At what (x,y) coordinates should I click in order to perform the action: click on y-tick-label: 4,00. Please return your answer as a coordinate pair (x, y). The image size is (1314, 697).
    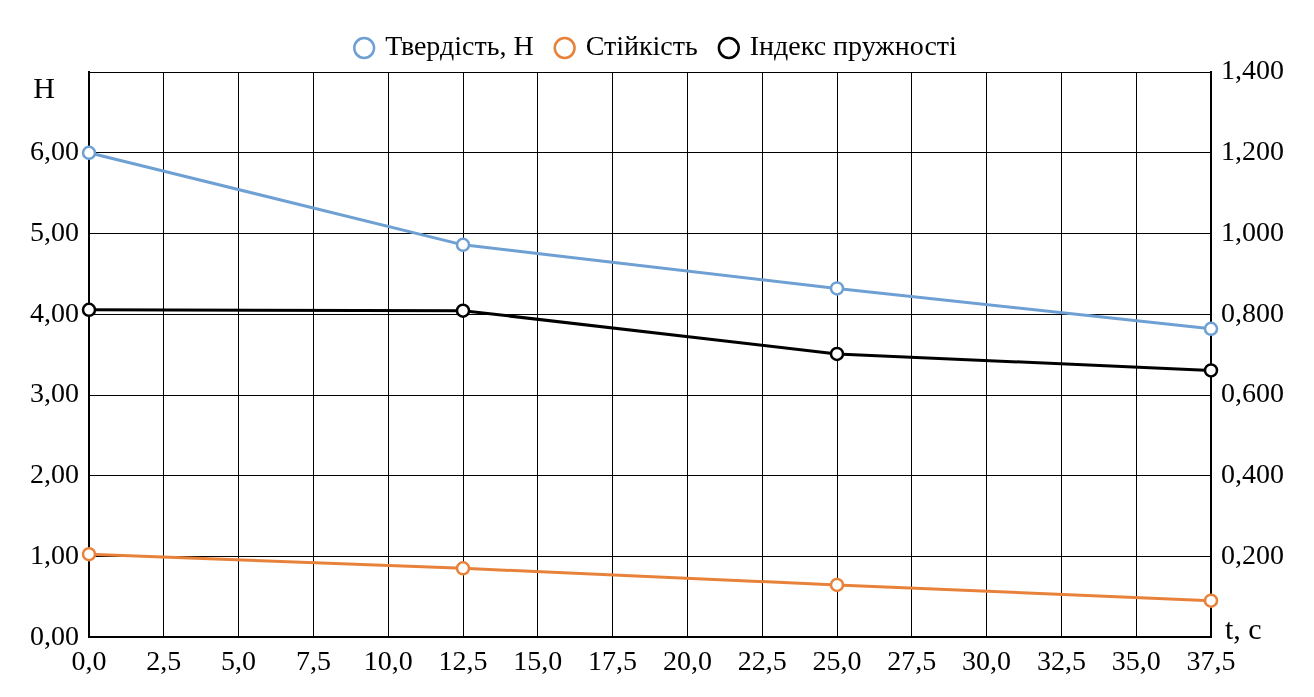
    Looking at the image, I should click on (54, 312).